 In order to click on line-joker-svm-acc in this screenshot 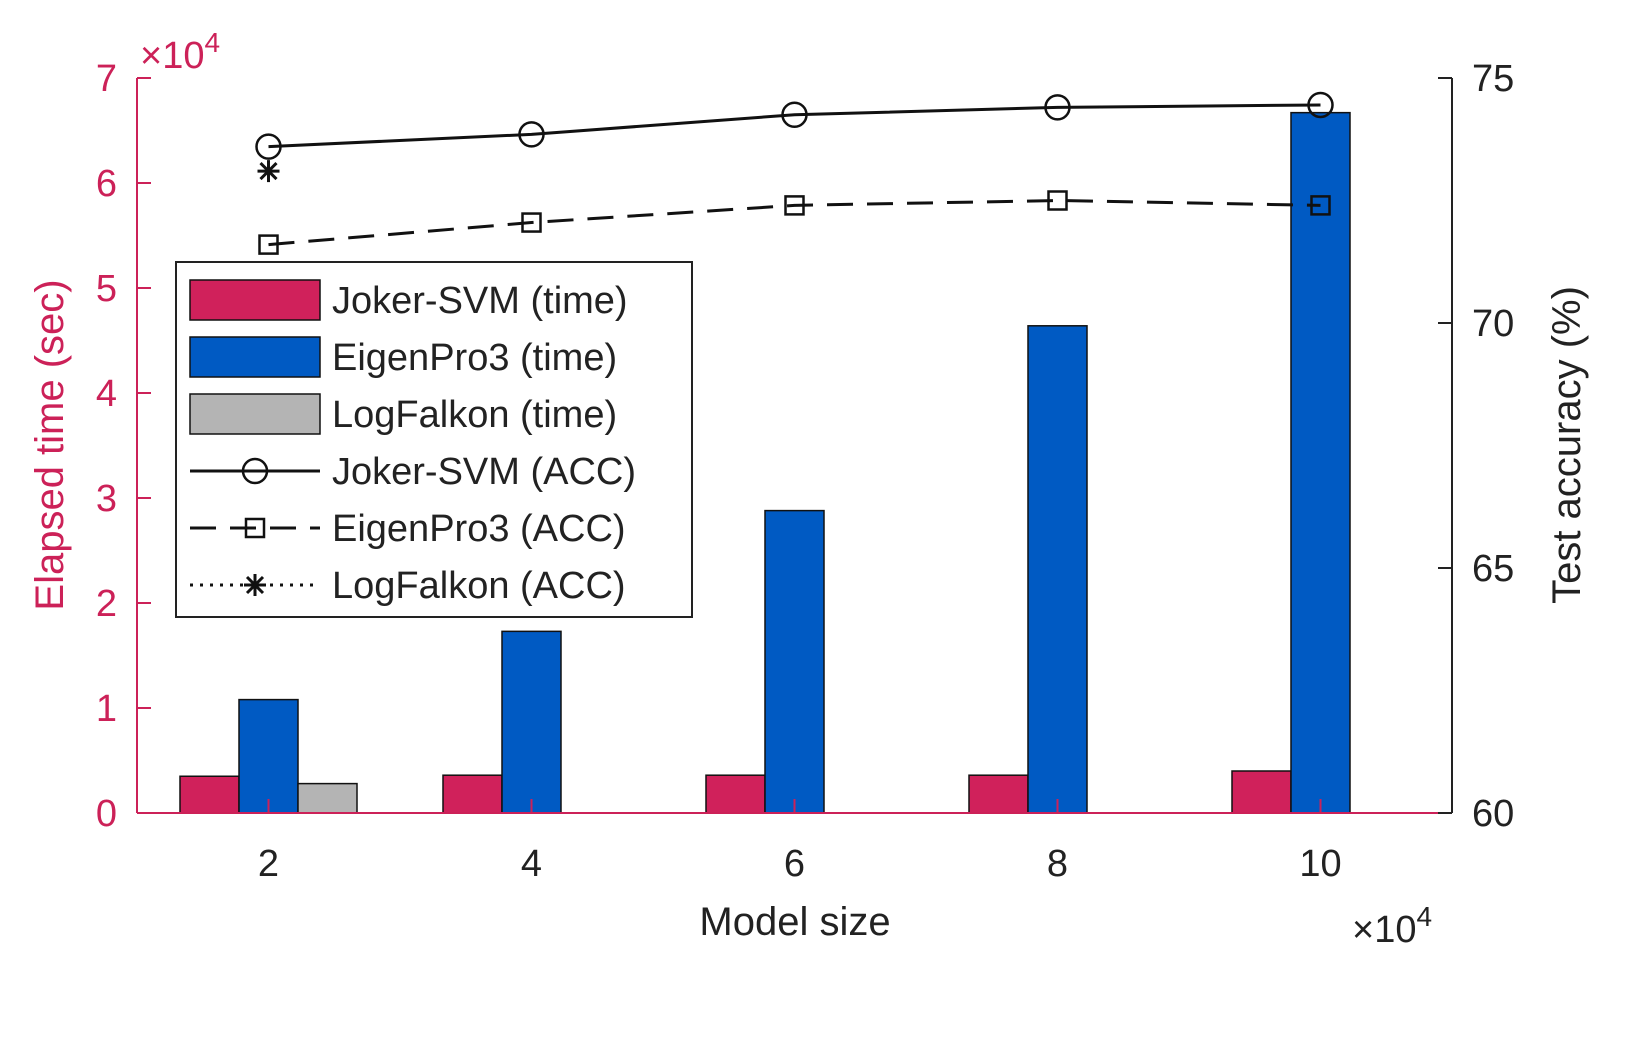, I will do `click(794, 126)`.